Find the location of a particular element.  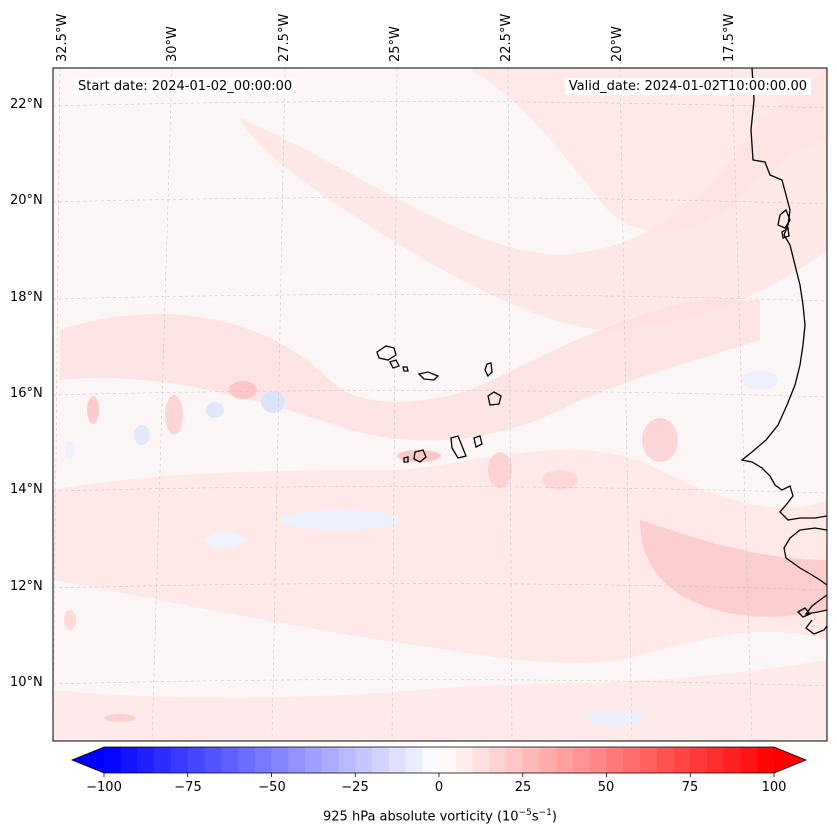

start-date-label: Start date: 2024-01-02_00:00:00 is located at coordinates (185, 86).